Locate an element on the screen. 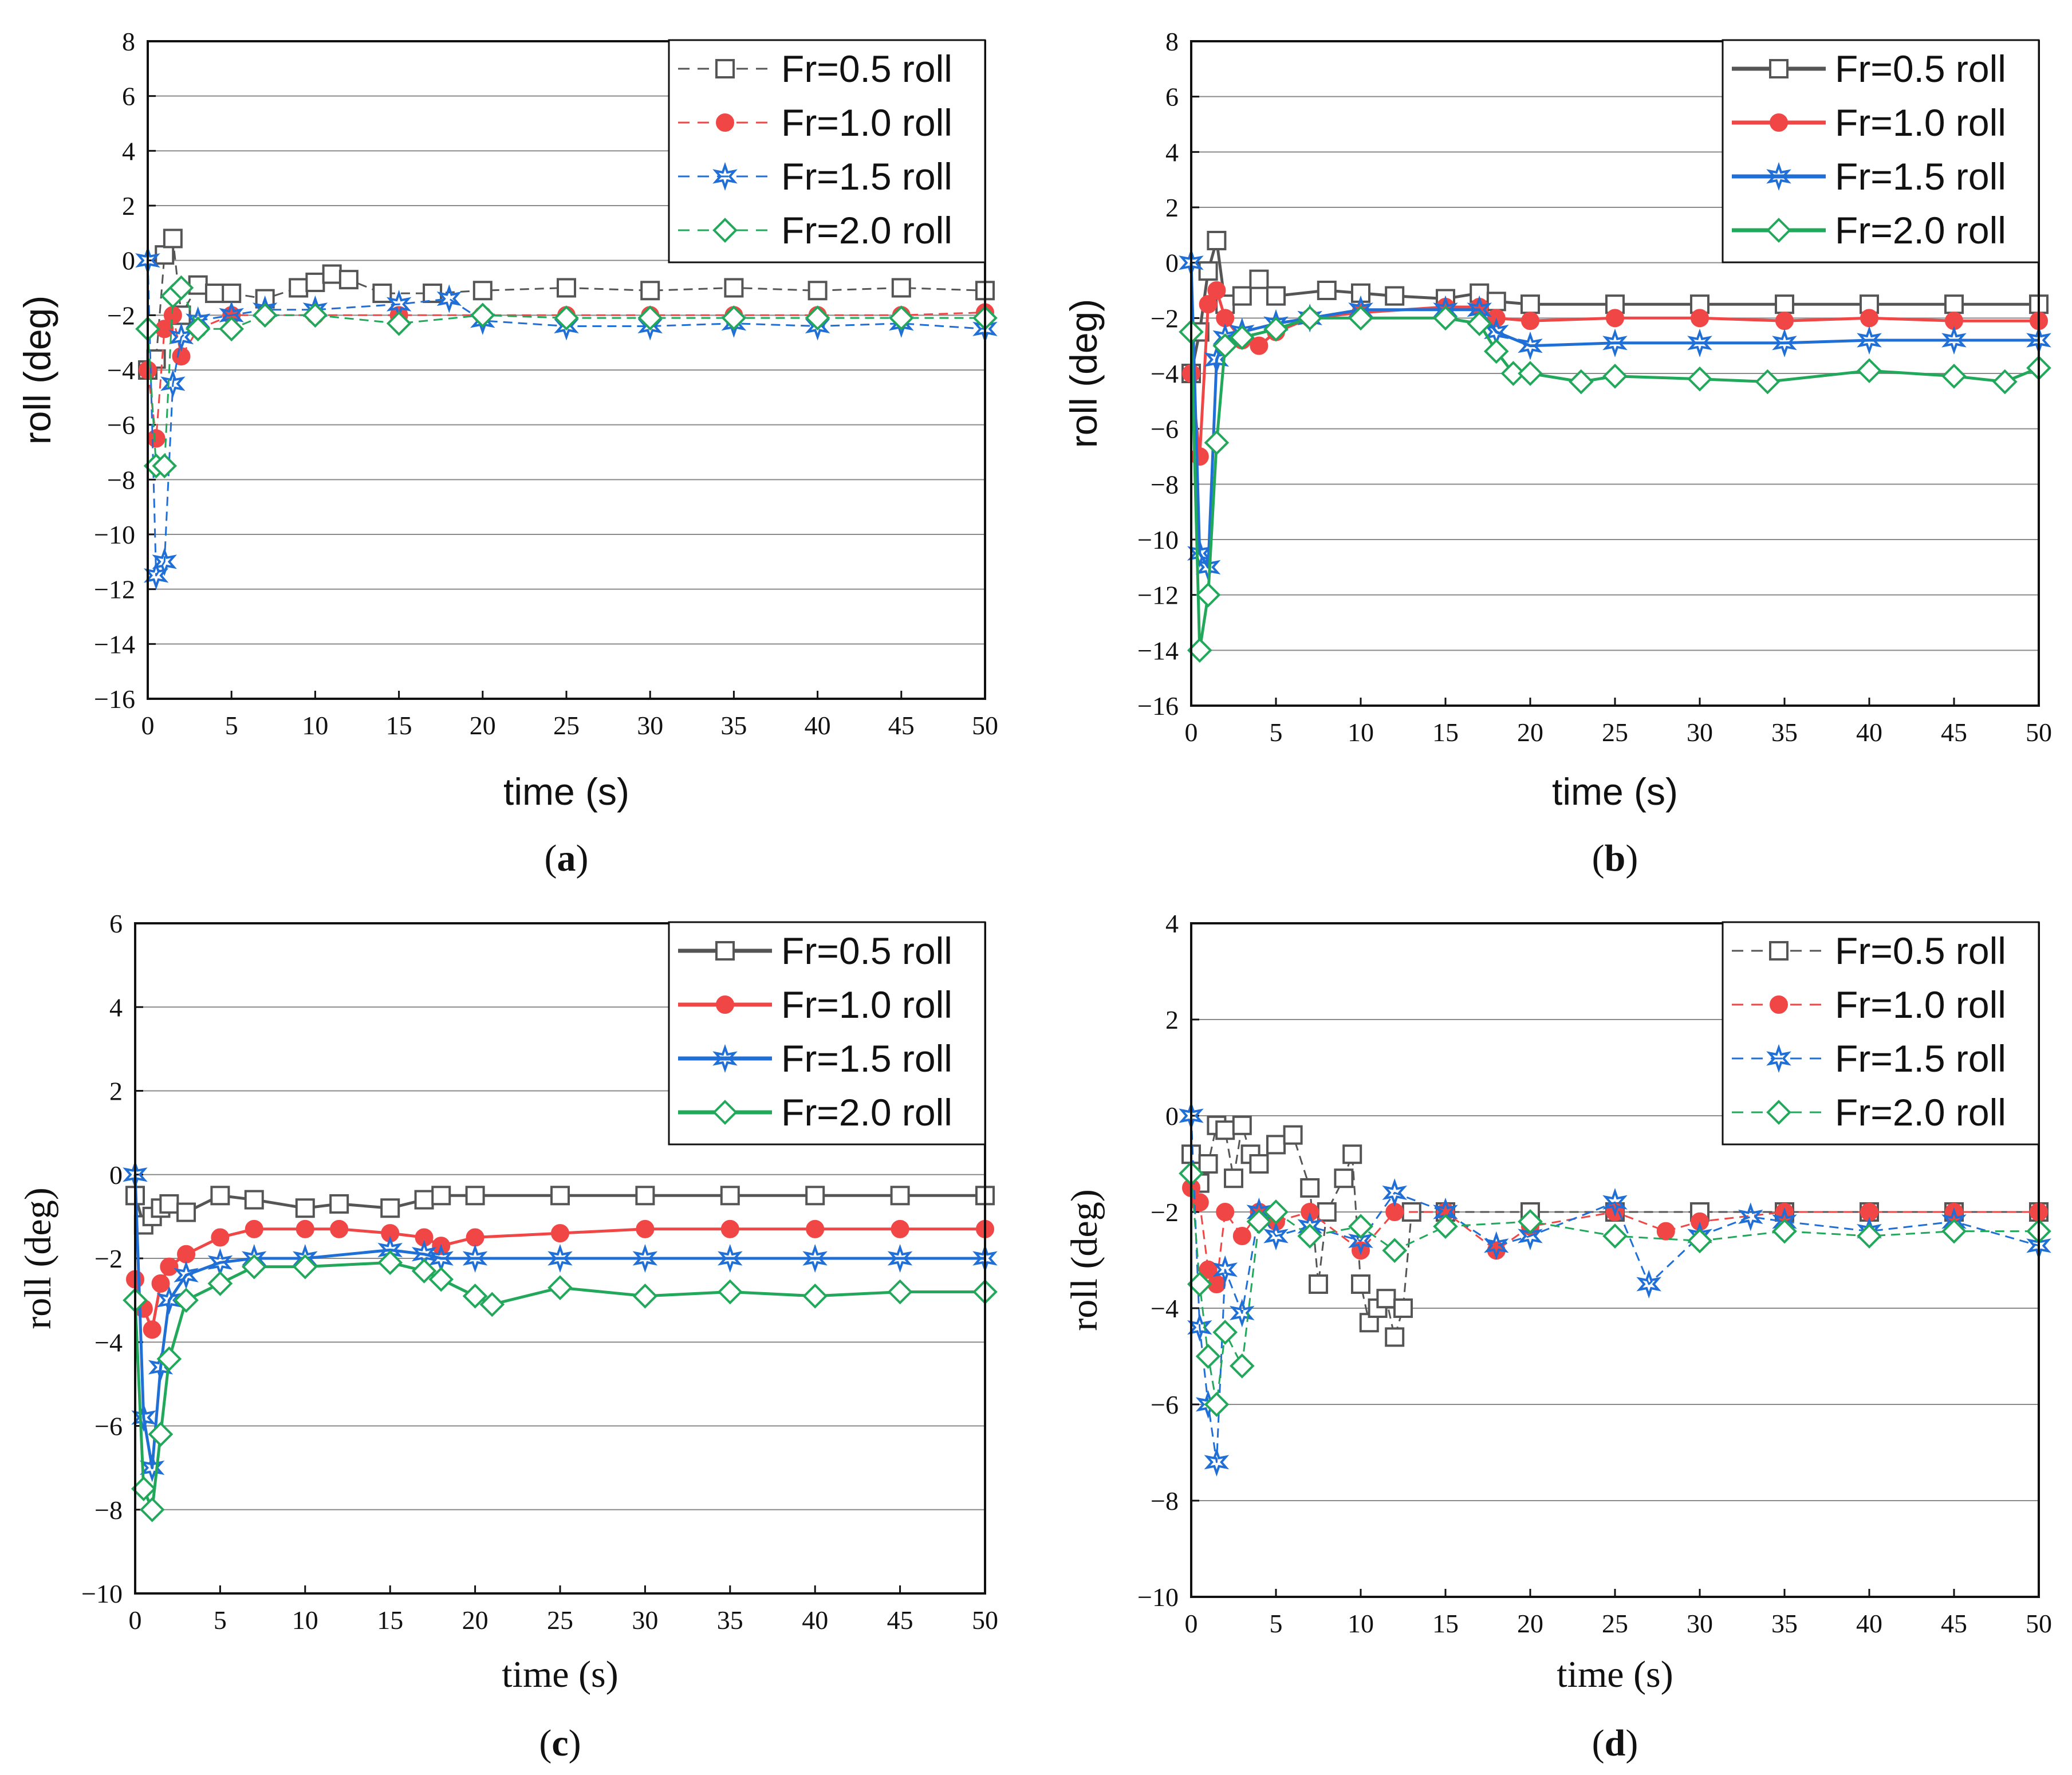 The height and width of the screenshot is (1775, 2072). series-Fr=0.5 roll is located at coordinates (1615, 307).